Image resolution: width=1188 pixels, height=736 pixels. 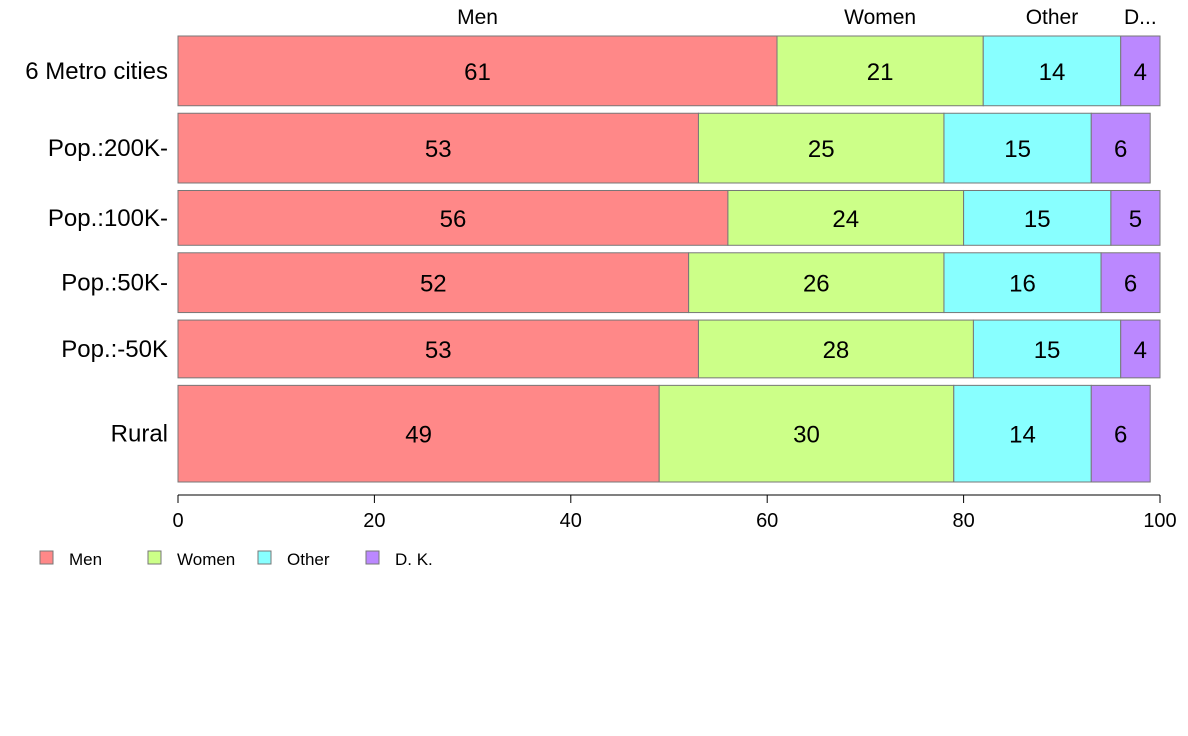 I want to click on data-label-d-k-pop-50k: 4, so click(x=1140, y=350).